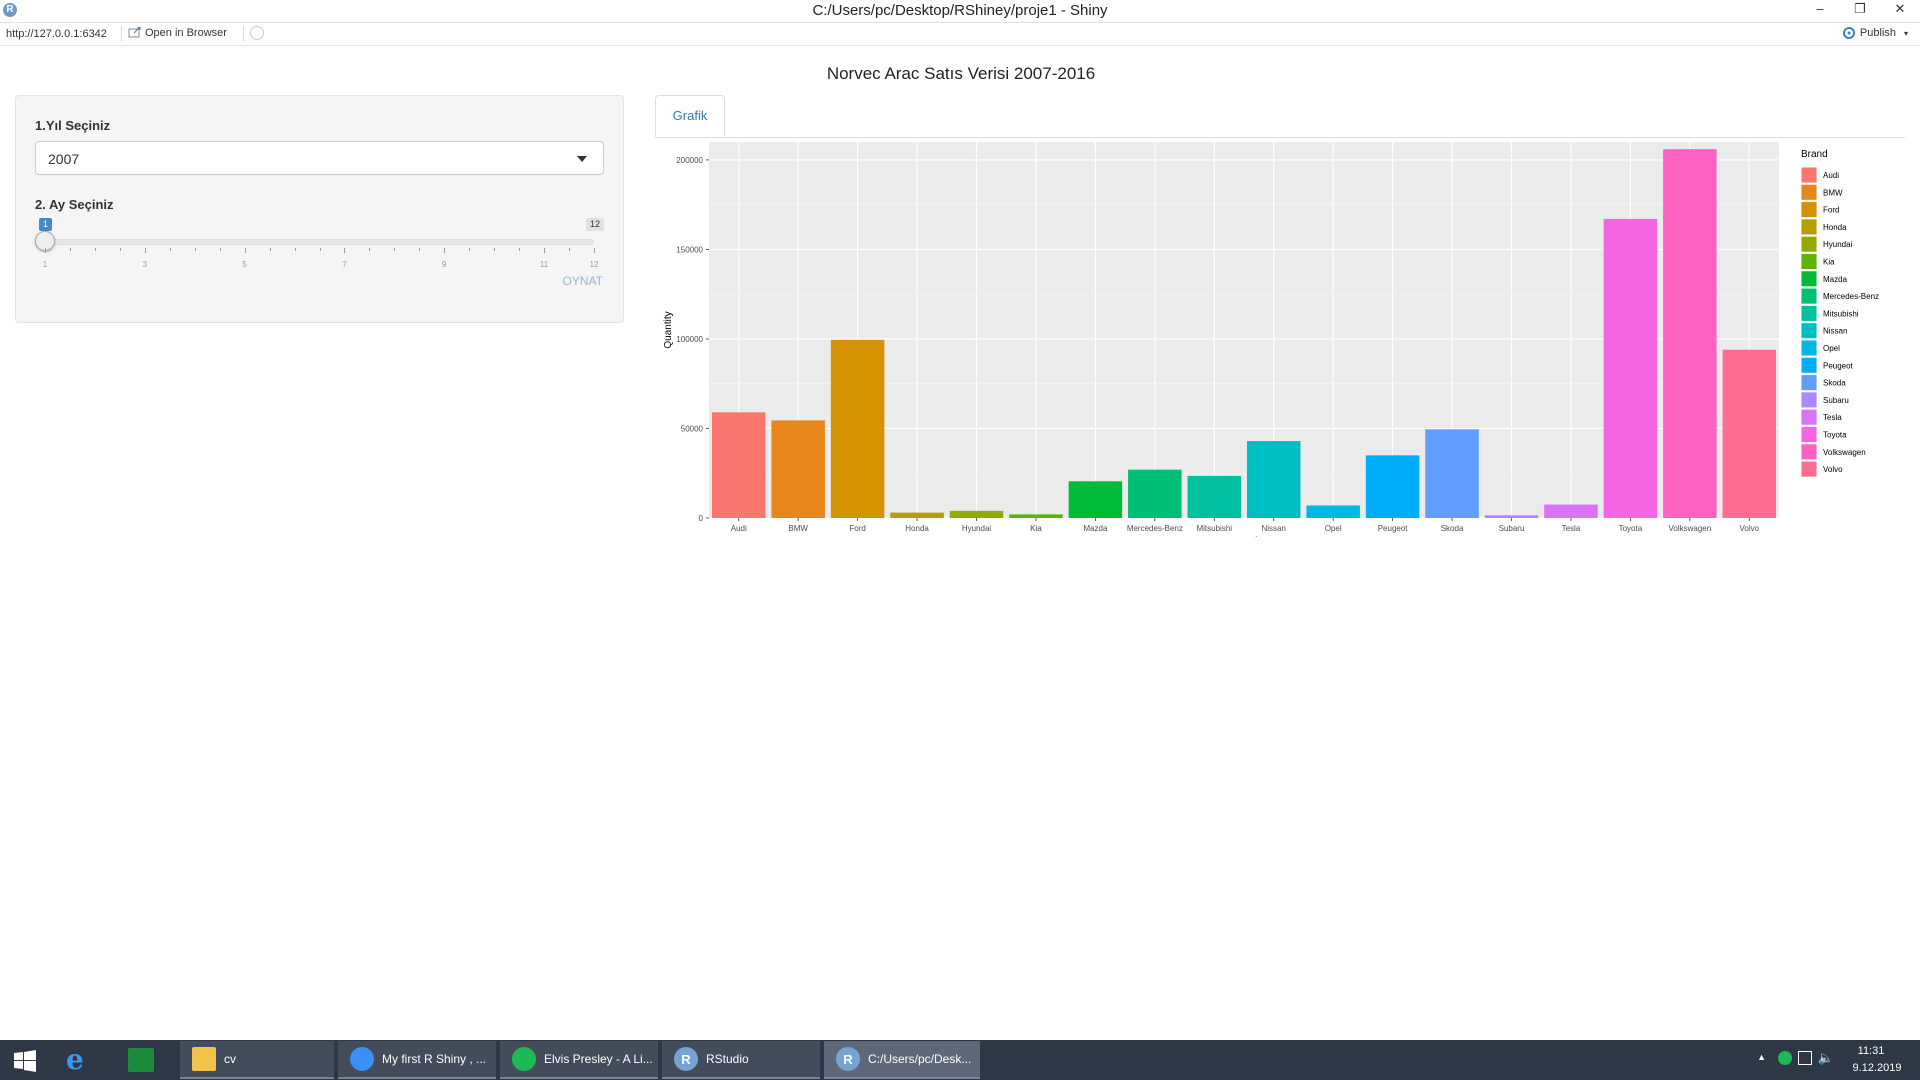 Image resolution: width=1920 pixels, height=1080 pixels. Describe the element at coordinates (739, 528) in the screenshot. I see `x-tick-label: Audi` at that location.